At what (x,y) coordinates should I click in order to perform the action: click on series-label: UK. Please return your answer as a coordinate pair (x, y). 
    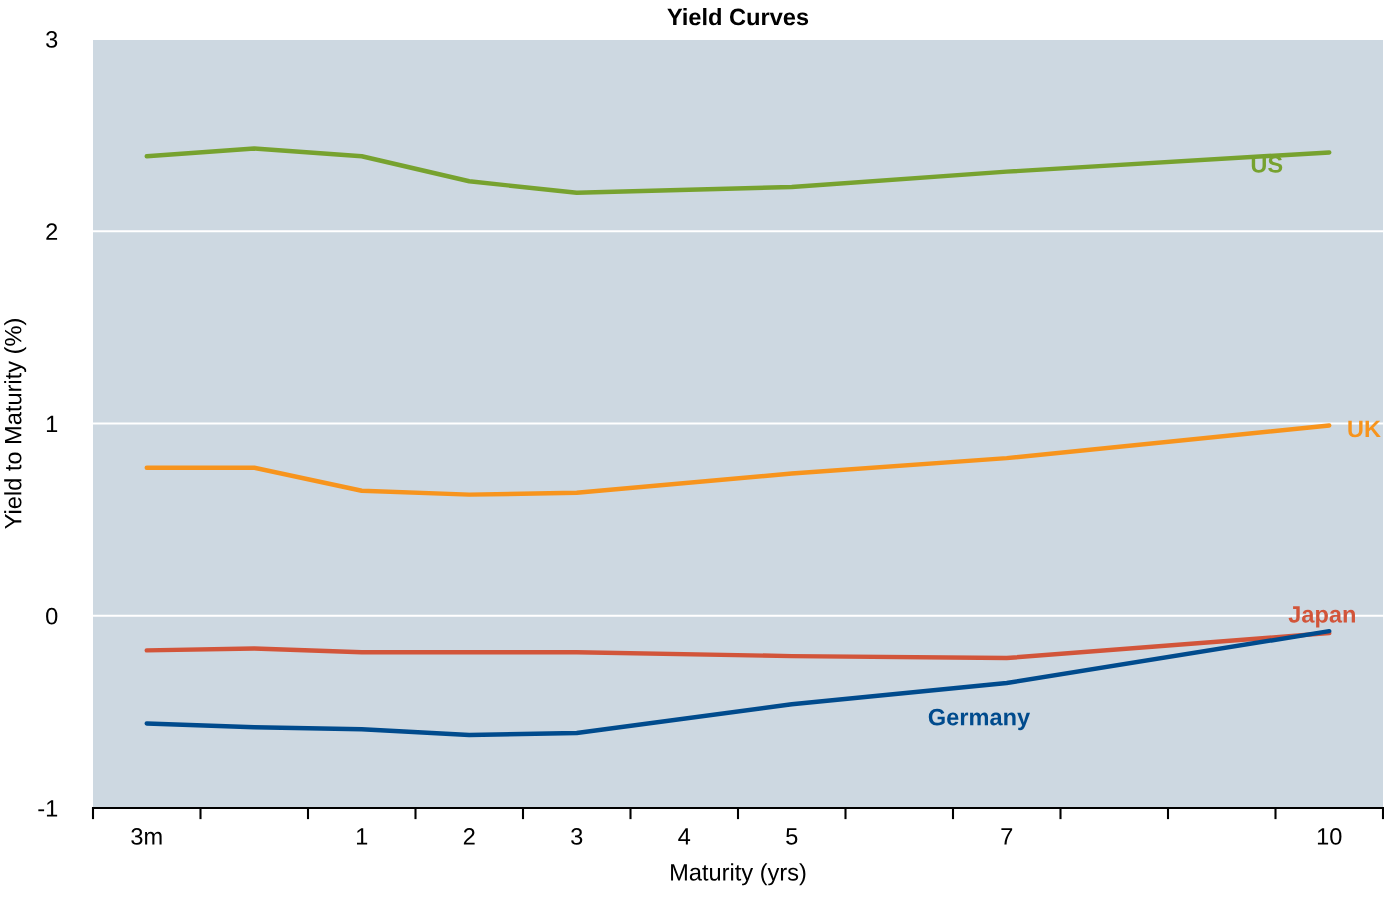
    Looking at the image, I should click on (1364, 429).